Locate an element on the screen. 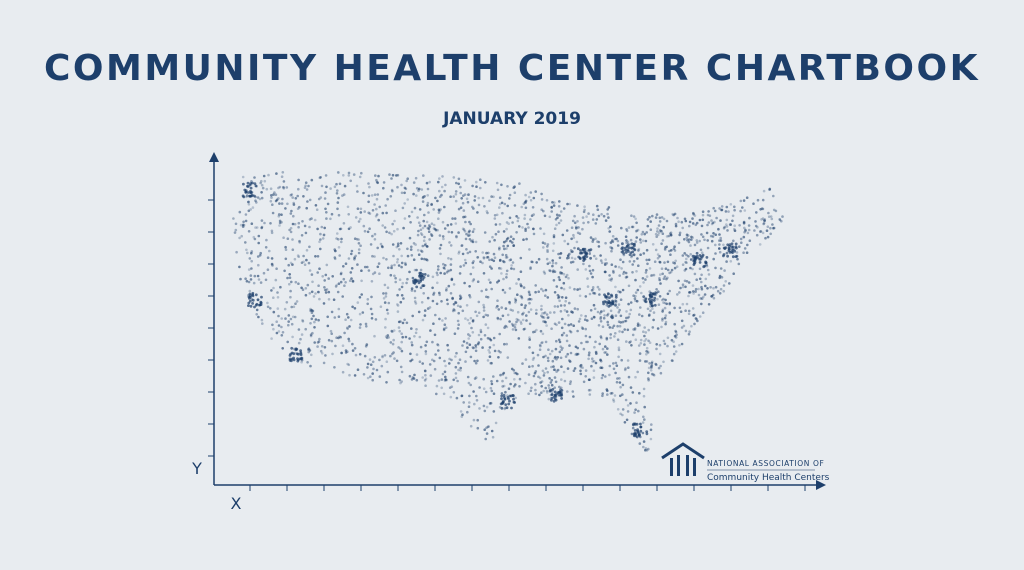 The height and width of the screenshot is (570, 1024). y-axis-label: Y is located at coordinates (196, 468).